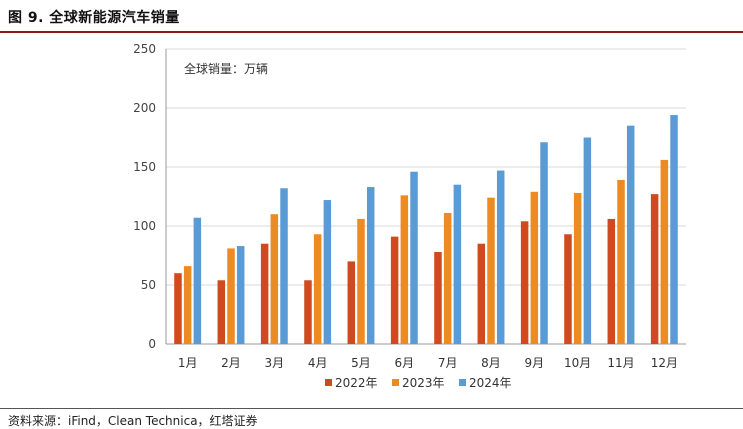 The image size is (743, 429). What do you see at coordinates (491, 363) in the screenshot?
I see `x-tick-label: 8月` at bounding box center [491, 363].